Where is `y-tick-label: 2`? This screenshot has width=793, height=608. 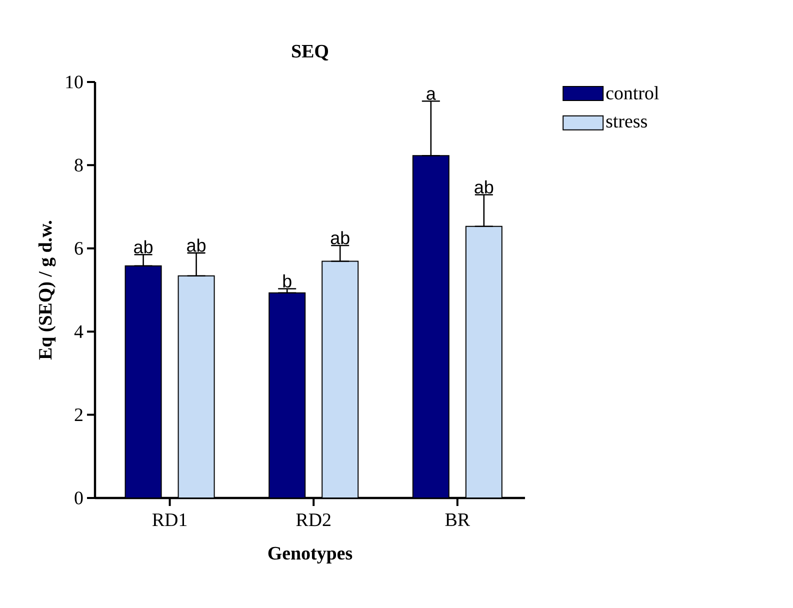
y-tick-label: 2 is located at coordinates (78, 415).